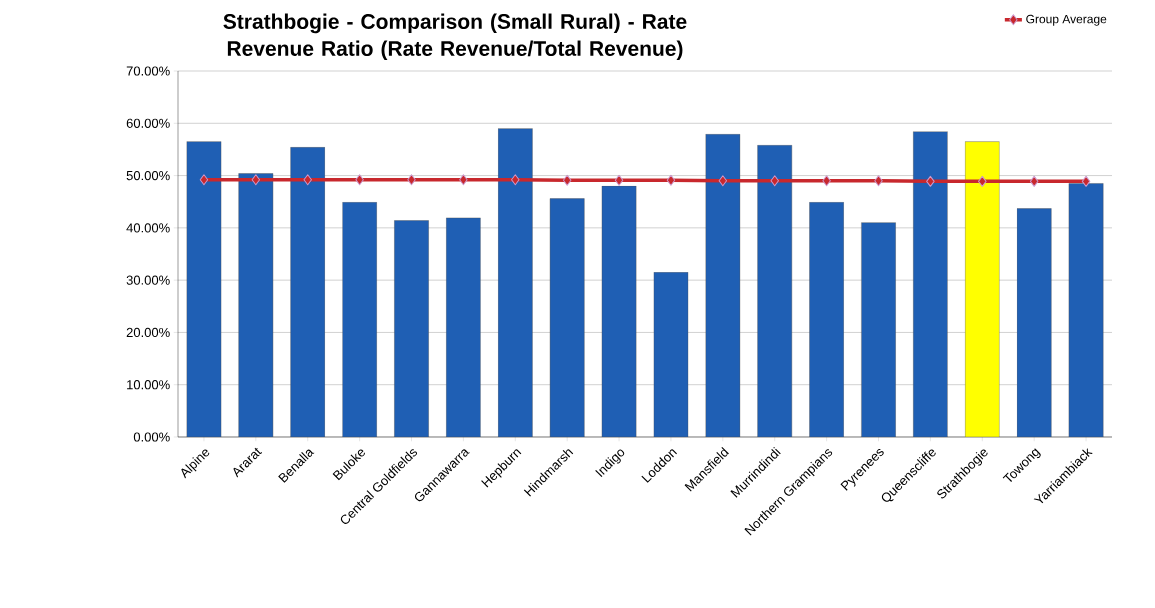 The height and width of the screenshot is (608, 1155). What do you see at coordinates (148, 123) in the screenshot?
I see `y-tick-label: 60.00%` at bounding box center [148, 123].